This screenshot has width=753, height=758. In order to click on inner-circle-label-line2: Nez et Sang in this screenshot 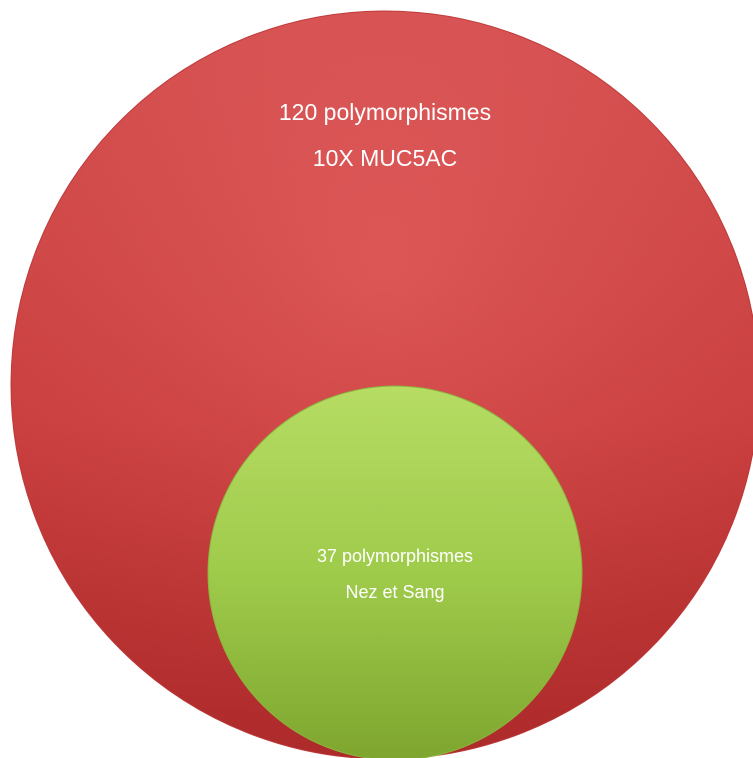, I will do `click(394, 592)`.